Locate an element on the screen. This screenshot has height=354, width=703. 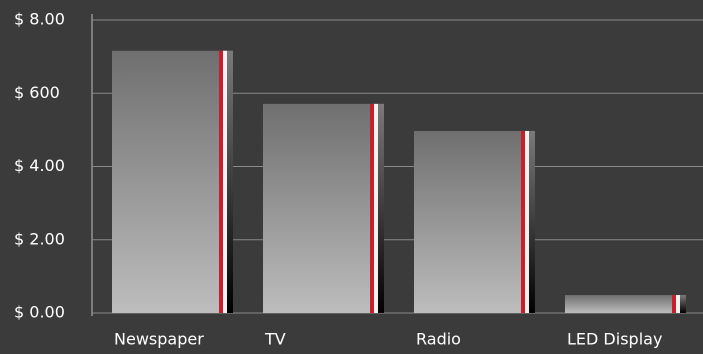
x-tick-label: Radio is located at coordinates (438, 339).